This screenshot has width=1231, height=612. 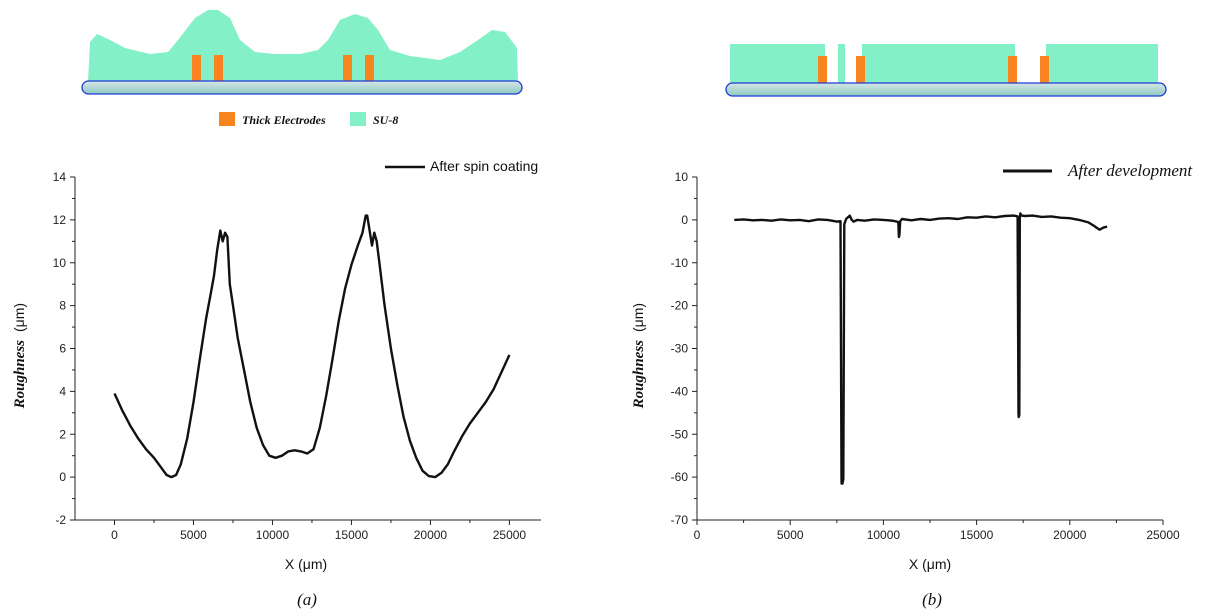 What do you see at coordinates (680, 263) in the screenshot?
I see `y-tick-label: -10` at bounding box center [680, 263].